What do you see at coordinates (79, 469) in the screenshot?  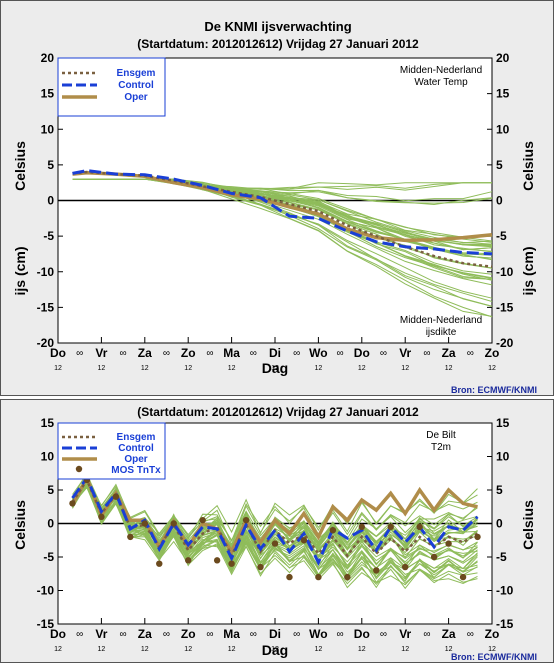 I see `legend-mos-marker` at bounding box center [79, 469].